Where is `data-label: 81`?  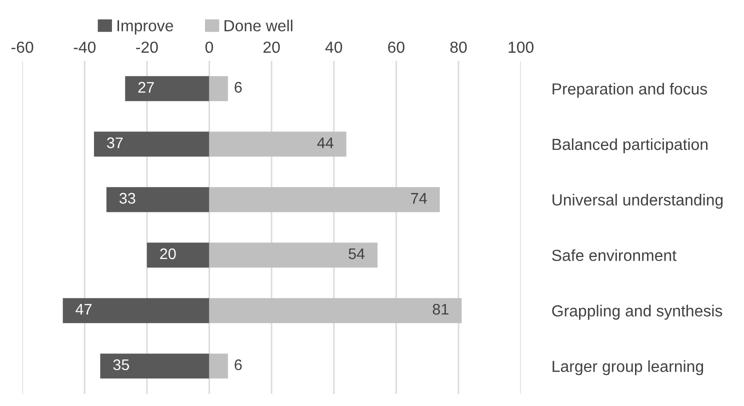 data-label: 81 is located at coordinates (440, 309).